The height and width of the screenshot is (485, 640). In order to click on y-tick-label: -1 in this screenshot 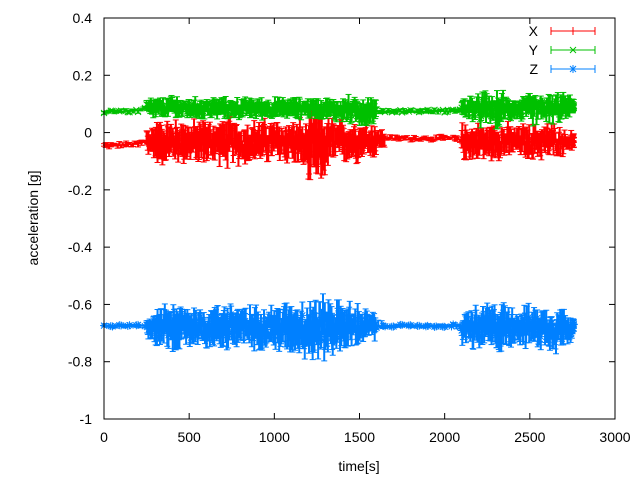, I will do `click(86, 419)`.